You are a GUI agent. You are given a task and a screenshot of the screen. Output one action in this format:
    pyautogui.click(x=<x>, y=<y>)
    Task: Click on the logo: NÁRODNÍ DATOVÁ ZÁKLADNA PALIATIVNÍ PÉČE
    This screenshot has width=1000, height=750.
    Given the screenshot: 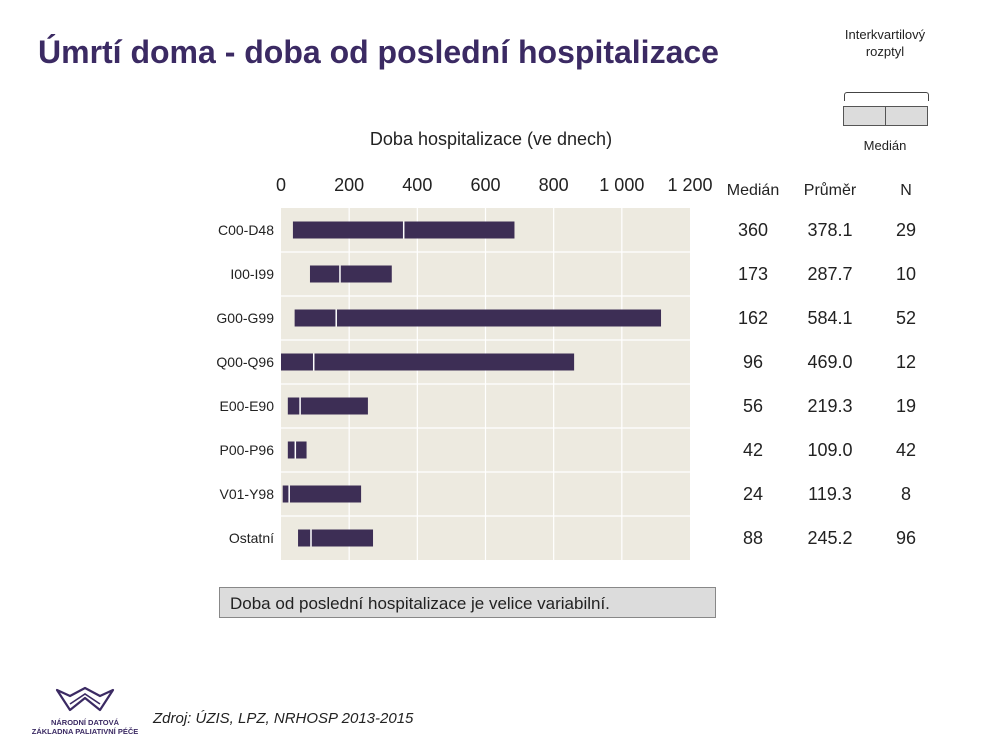 What is the action you would take?
    pyautogui.click(x=85, y=714)
    